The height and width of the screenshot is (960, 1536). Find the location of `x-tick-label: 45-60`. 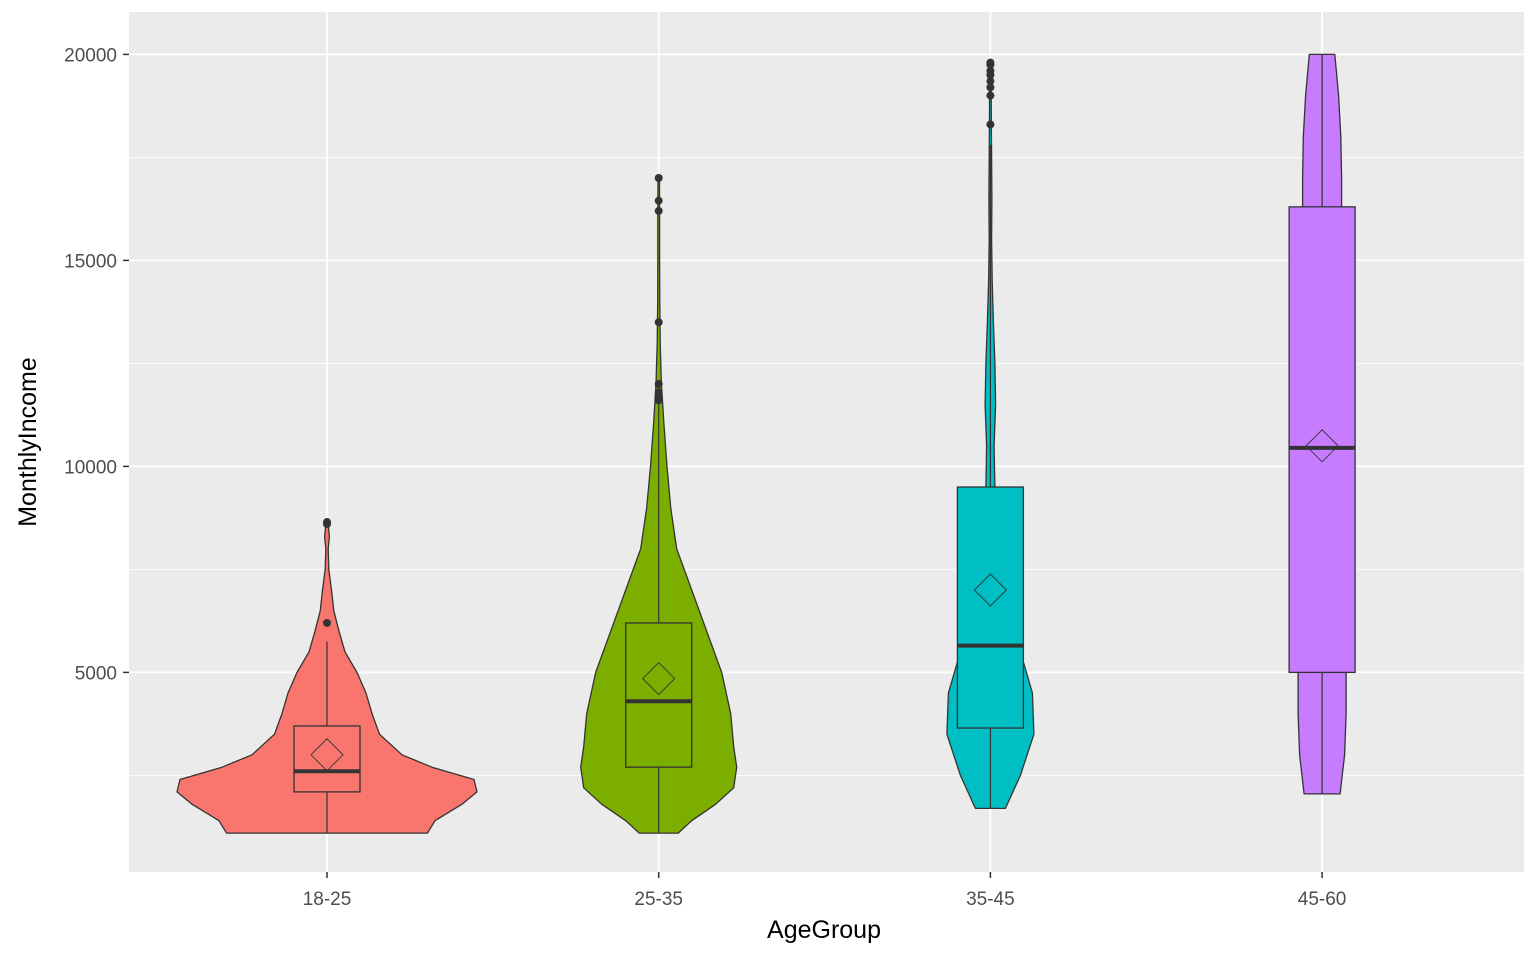

x-tick-label: 45-60 is located at coordinates (1322, 899).